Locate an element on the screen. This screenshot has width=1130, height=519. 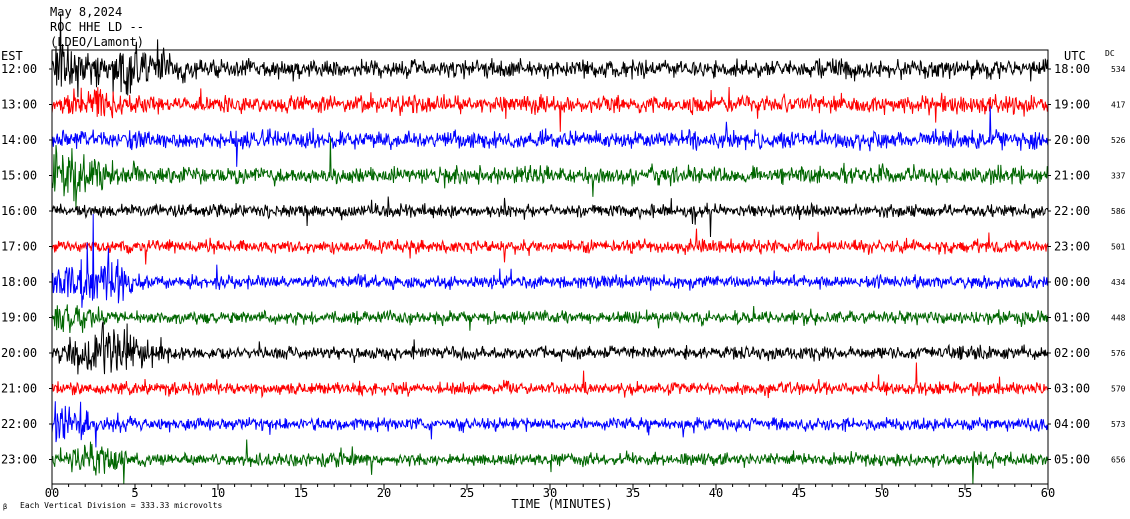
dc-offset-label: 573 is located at coordinates (1118, 424).